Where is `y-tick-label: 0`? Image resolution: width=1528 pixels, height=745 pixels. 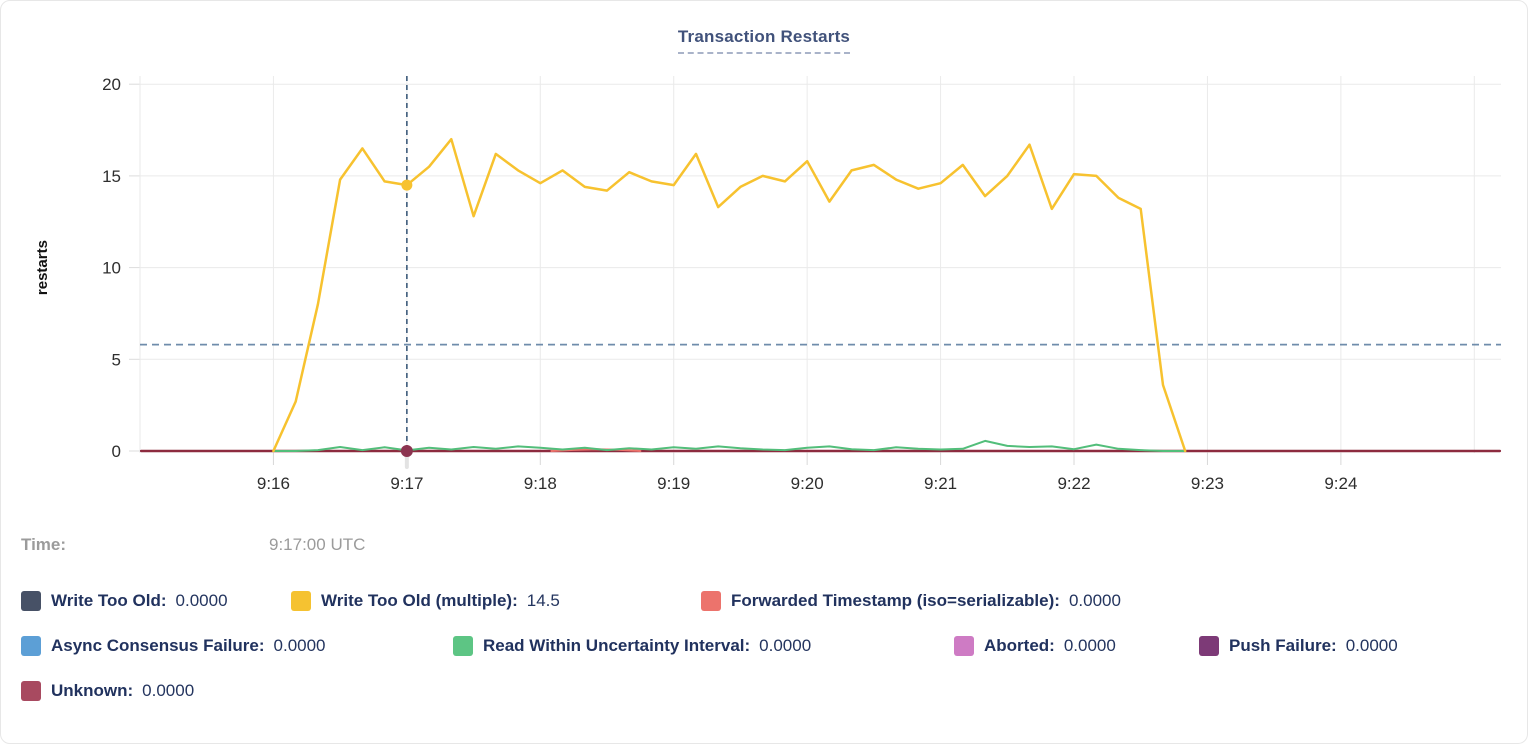 y-tick-label: 0 is located at coordinates (116, 451).